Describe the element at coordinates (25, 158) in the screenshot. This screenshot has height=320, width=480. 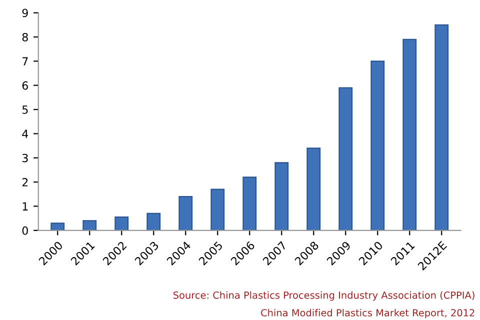
I see `y-tick-label: 3` at that location.